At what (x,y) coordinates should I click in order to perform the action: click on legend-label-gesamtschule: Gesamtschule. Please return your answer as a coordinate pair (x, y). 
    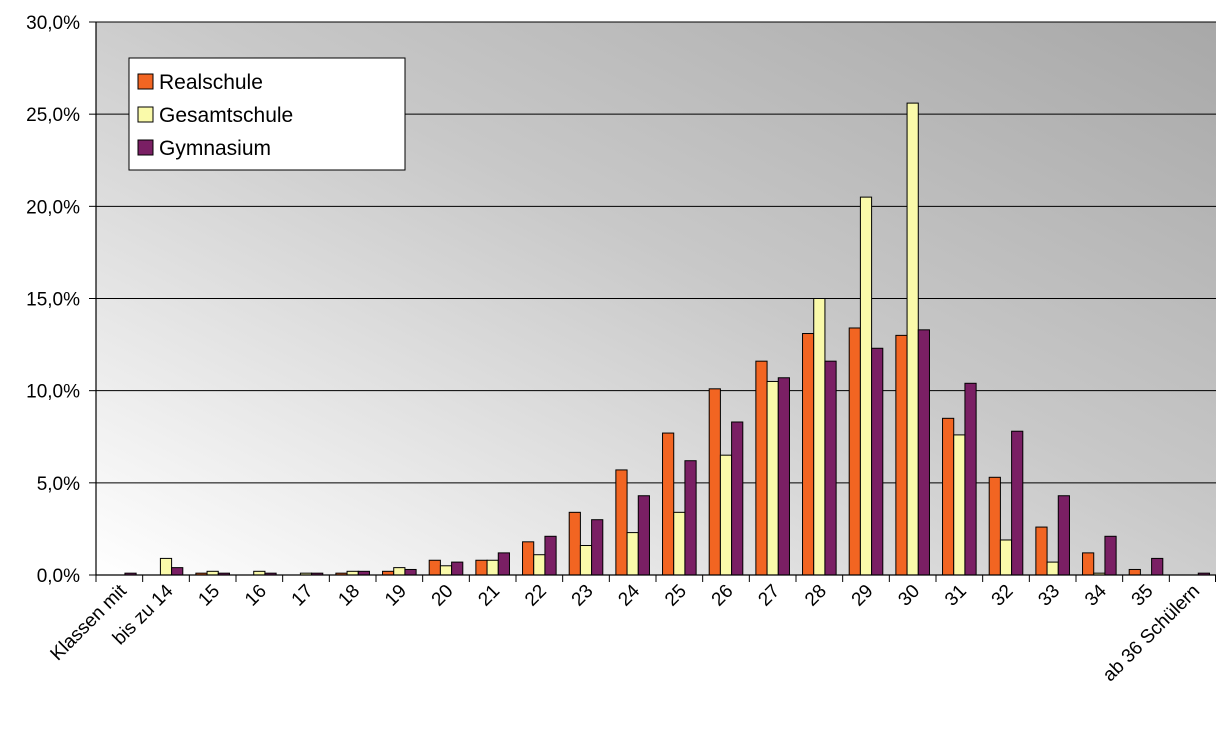
    Looking at the image, I should click on (226, 115).